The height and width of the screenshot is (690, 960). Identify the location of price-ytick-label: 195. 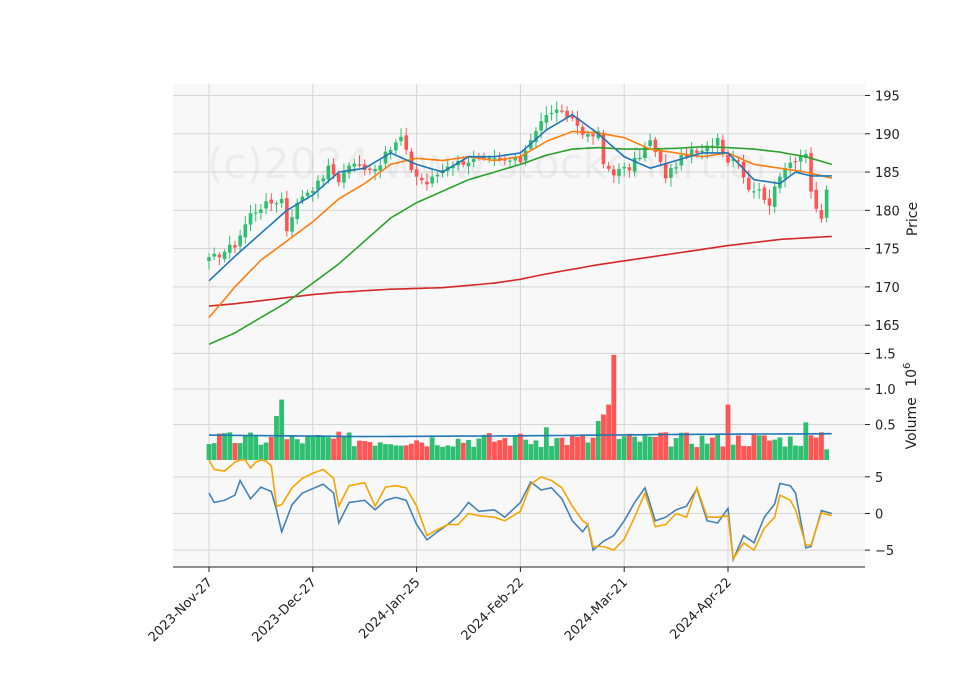
(887, 96).